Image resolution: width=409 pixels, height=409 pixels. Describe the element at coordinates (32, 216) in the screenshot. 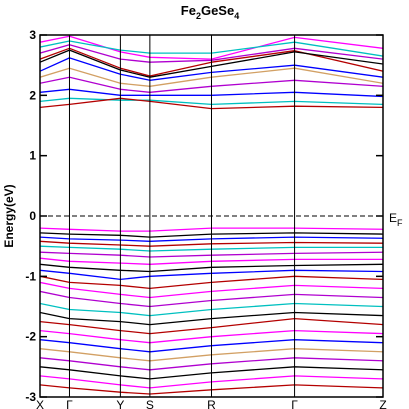

I see `y-tick-label: 0` at that location.